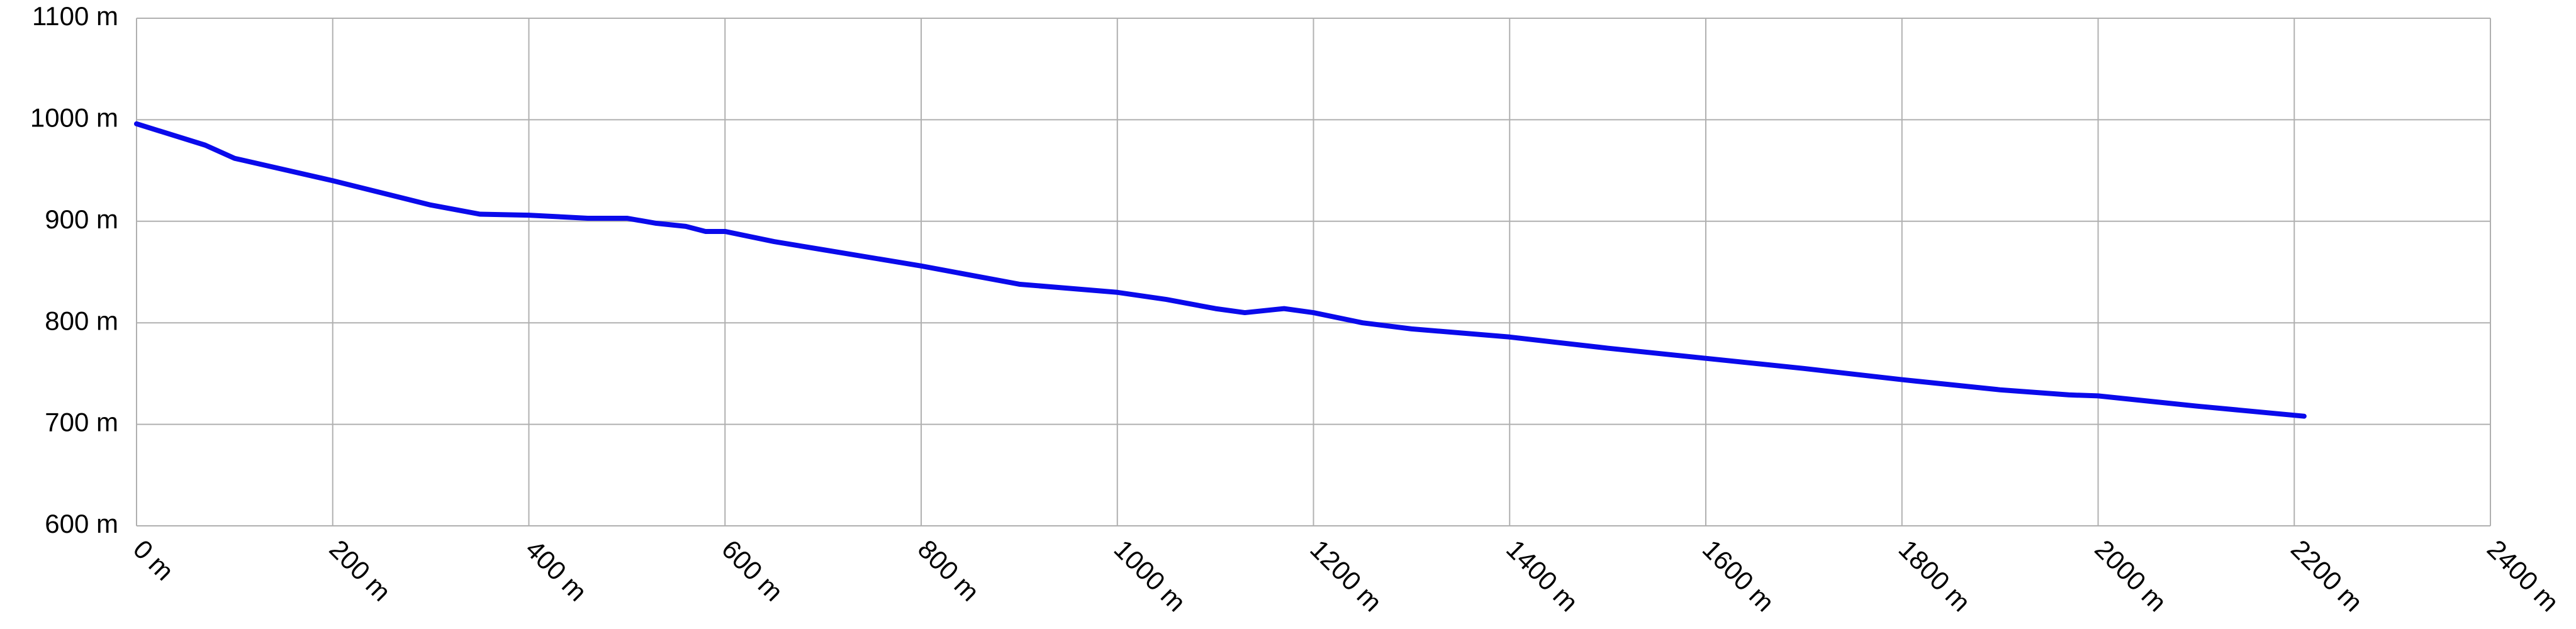 Image resolution: width=2576 pixels, height=629 pixels. Describe the element at coordinates (1738, 575) in the screenshot. I see `x-tick-label: 1600 m` at that location.